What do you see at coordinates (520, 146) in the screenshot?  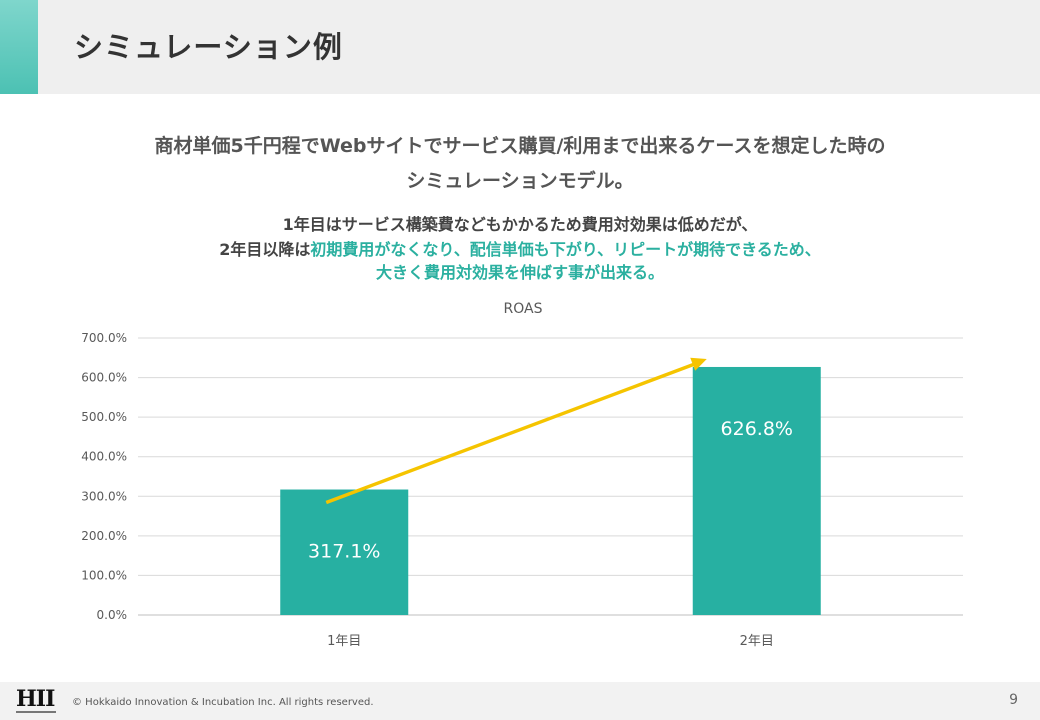 I see `lead-text-line-1: 商材単価5千円程でWebサイトでサービス購買/利用まで出来るケースを想定した時の` at bounding box center [520, 146].